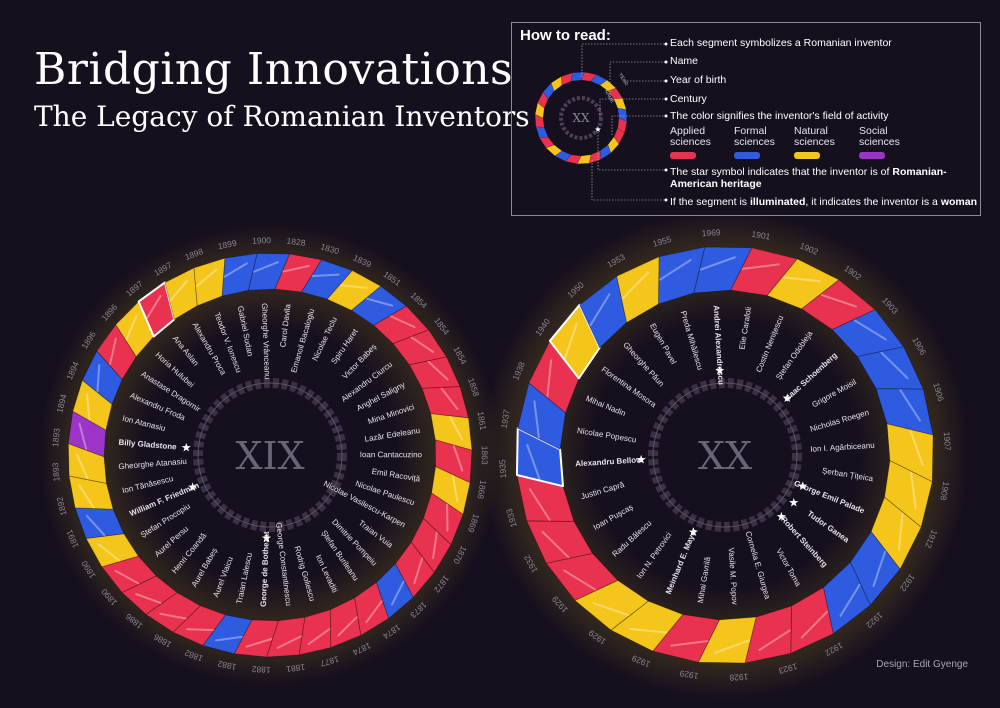 The height and width of the screenshot is (708, 1000). I want to click on year-label: 1901, so click(761, 235).